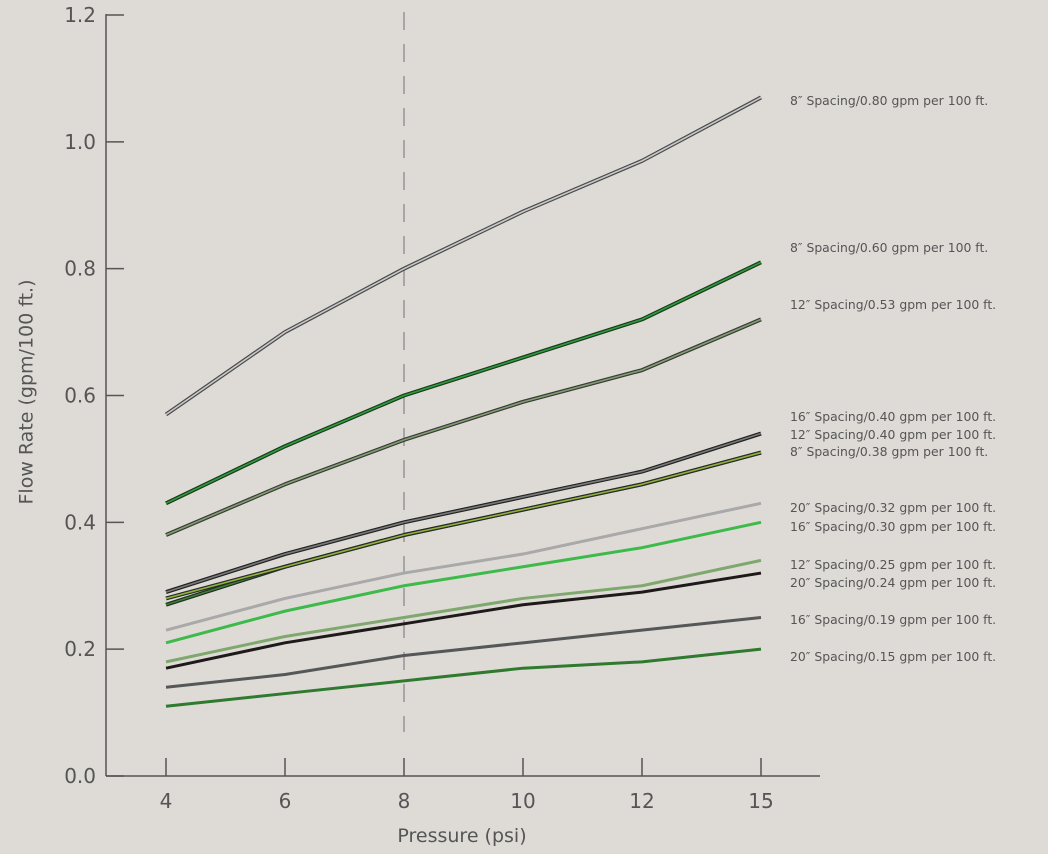  I want to click on y-tick-label: 1.0, so click(80, 142).